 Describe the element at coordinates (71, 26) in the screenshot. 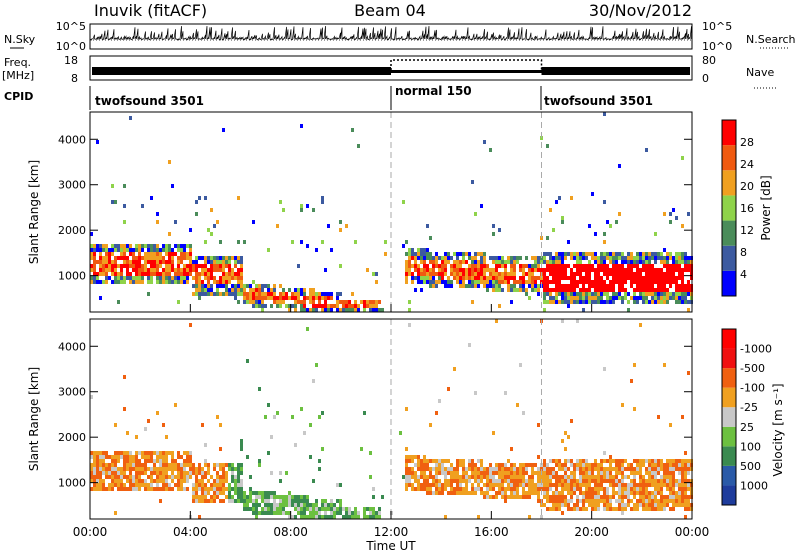

I see `nsky-tick-top: 10^5` at that location.